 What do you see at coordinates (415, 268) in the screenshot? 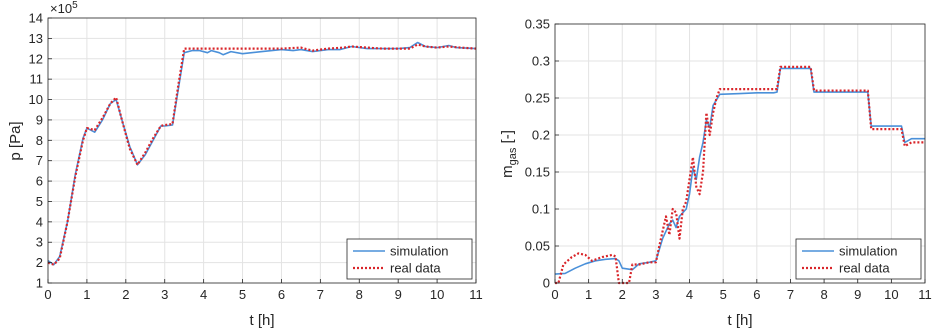
I see `pressure-legend-label: real data` at bounding box center [415, 268].